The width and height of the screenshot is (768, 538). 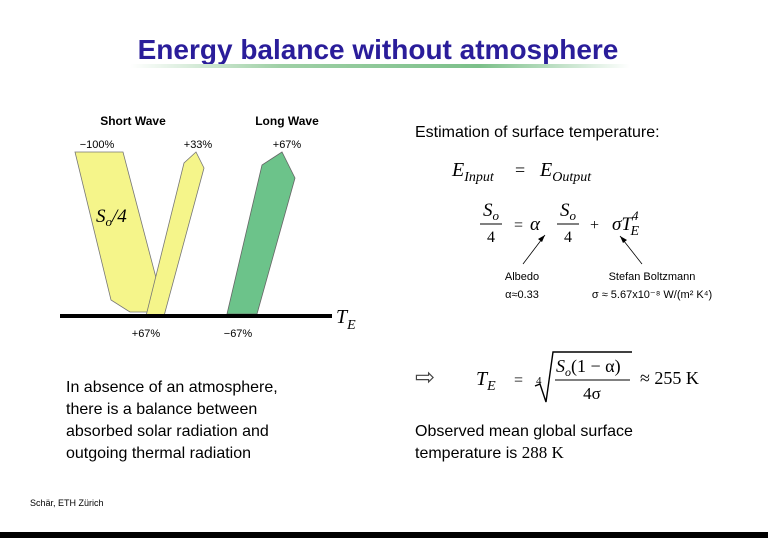 What do you see at coordinates (622, 224) in the screenshot?
I see `eq: σT` at bounding box center [622, 224].